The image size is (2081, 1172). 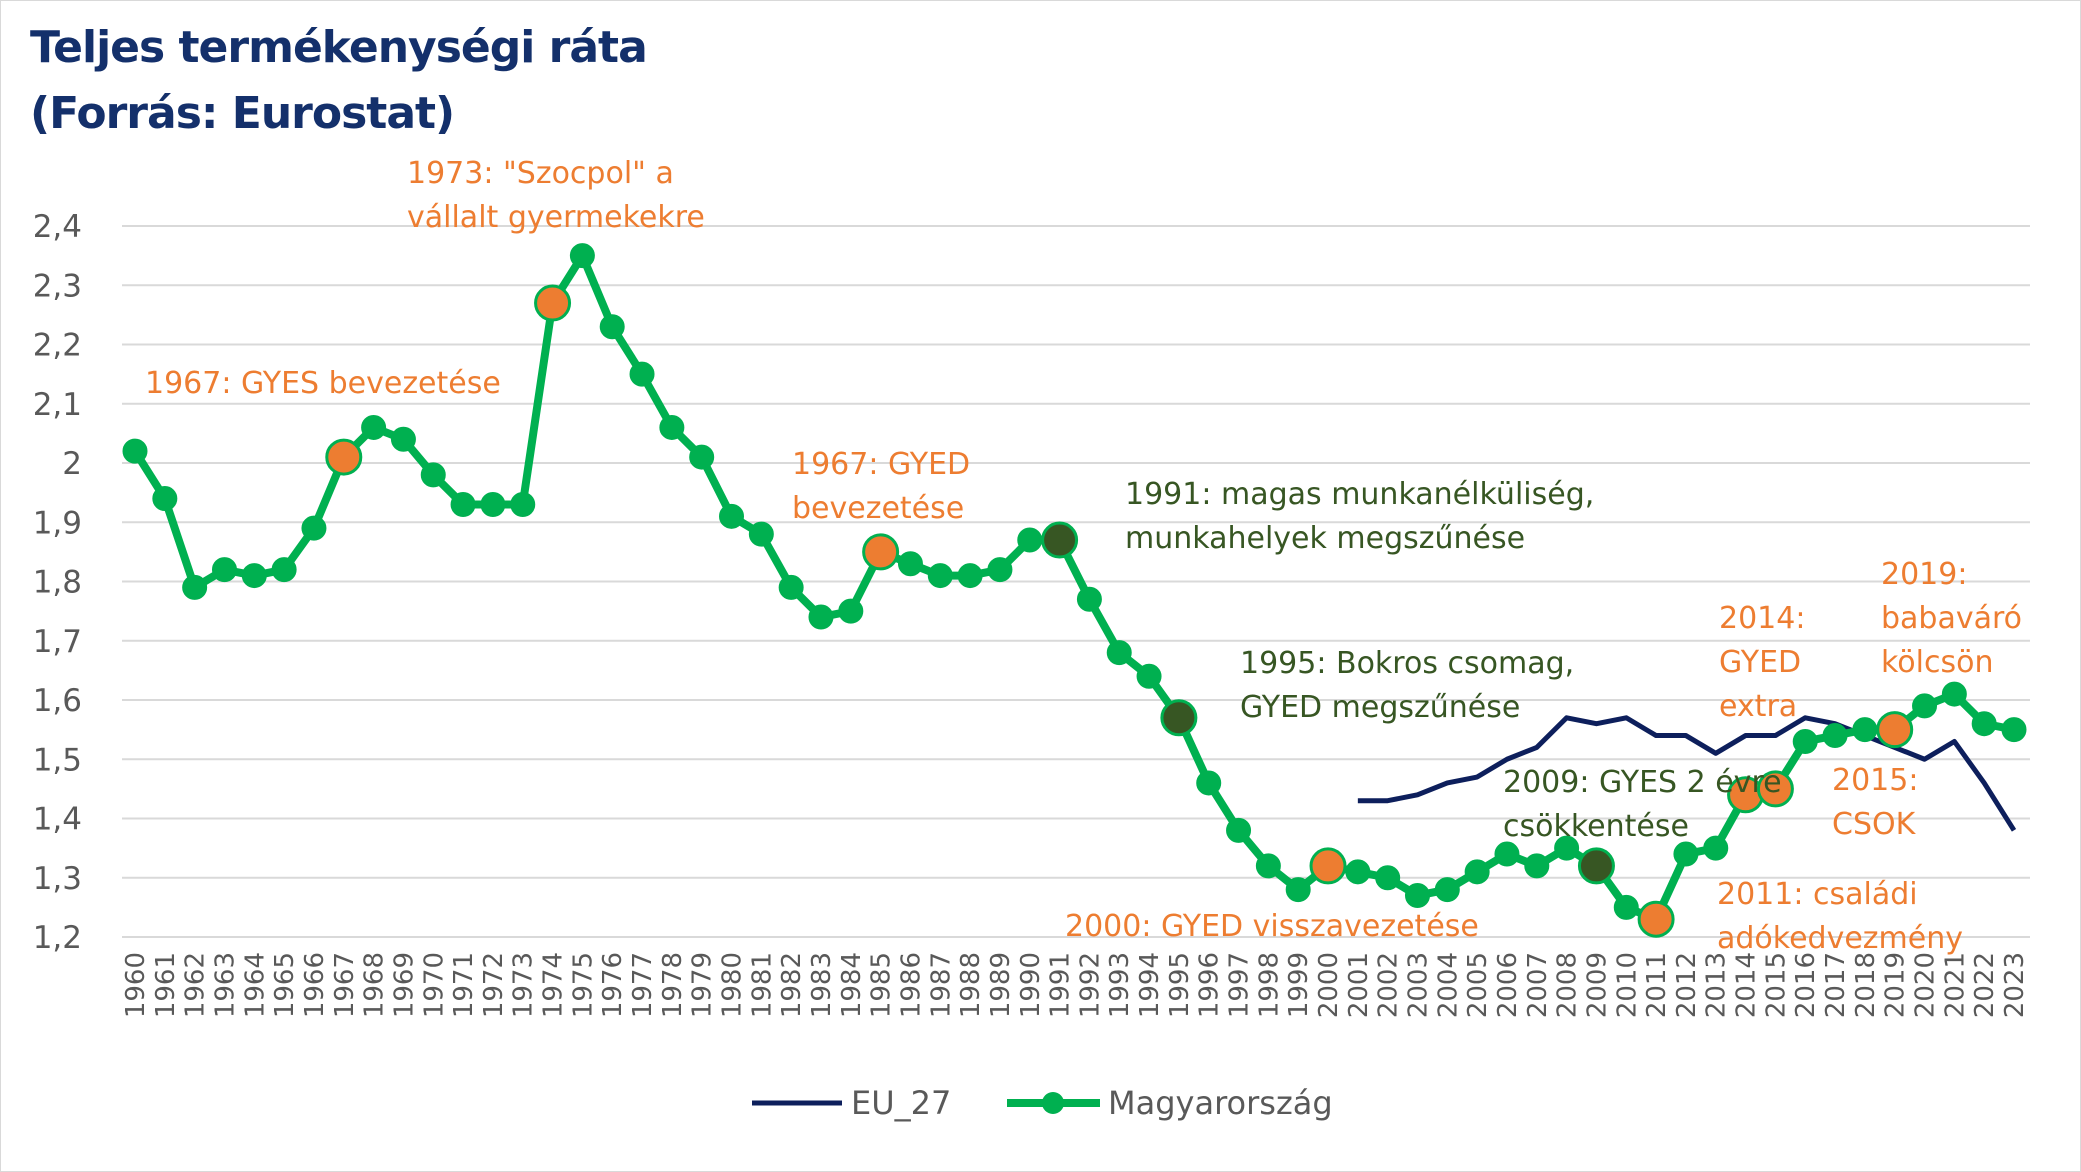 I want to click on x-tick-label: 2021, so click(x=1955, y=985).